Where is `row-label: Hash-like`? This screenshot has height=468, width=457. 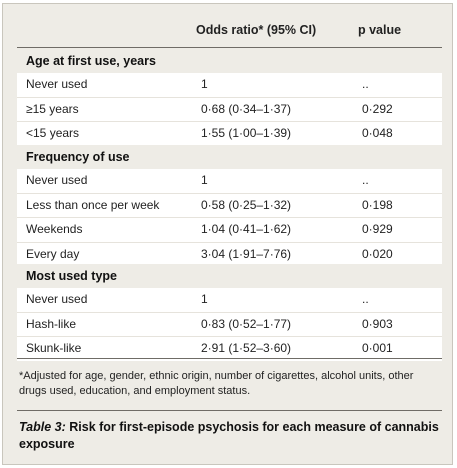 row-label: Hash-like is located at coordinates (51, 323).